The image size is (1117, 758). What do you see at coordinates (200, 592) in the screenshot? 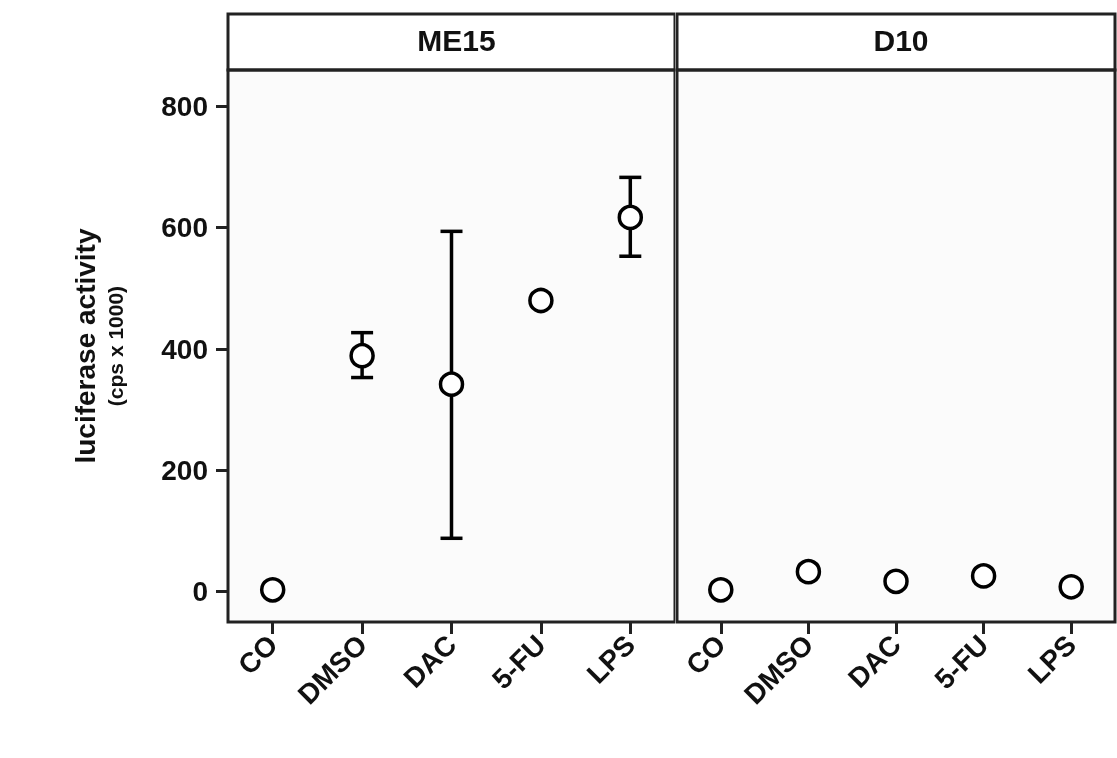
I see `y-tick-label: 0` at bounding box center [200, 592].